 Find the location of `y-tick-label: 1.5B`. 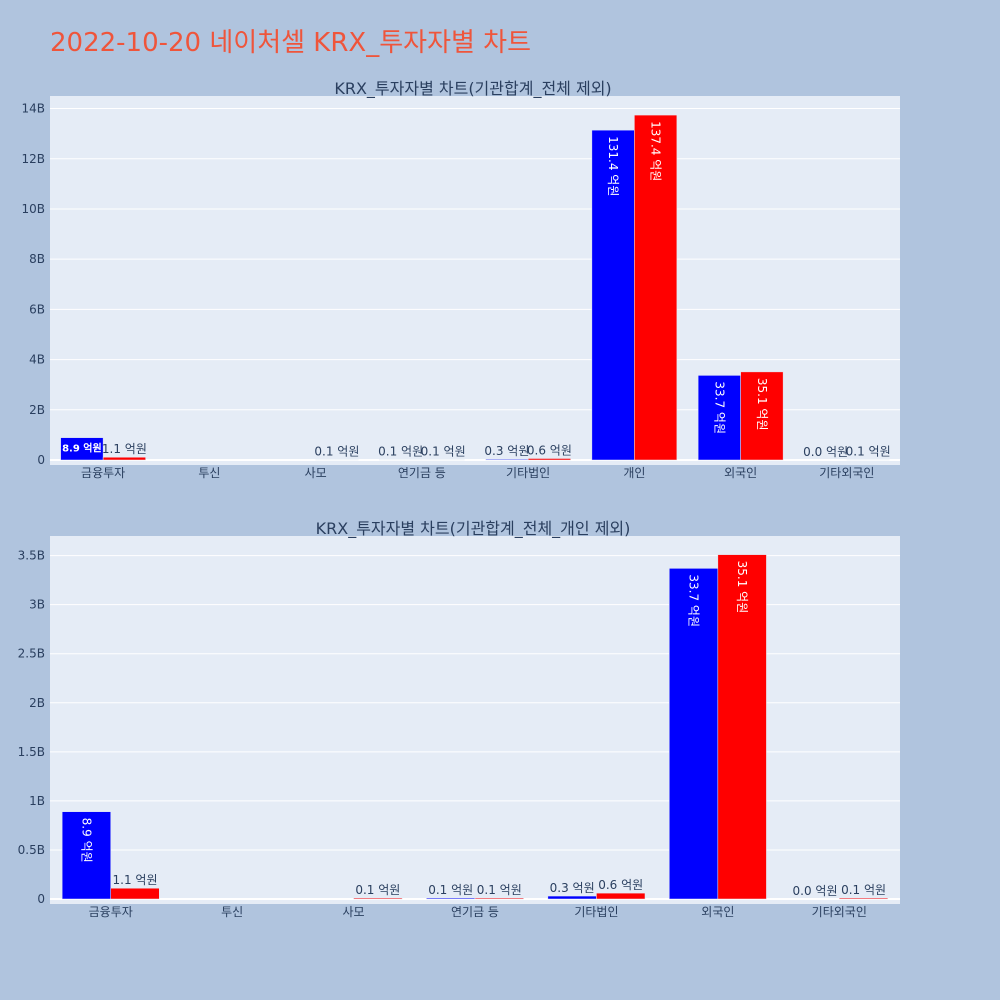

y-tick-label: 1.5B is located at coordinates (31, 752).